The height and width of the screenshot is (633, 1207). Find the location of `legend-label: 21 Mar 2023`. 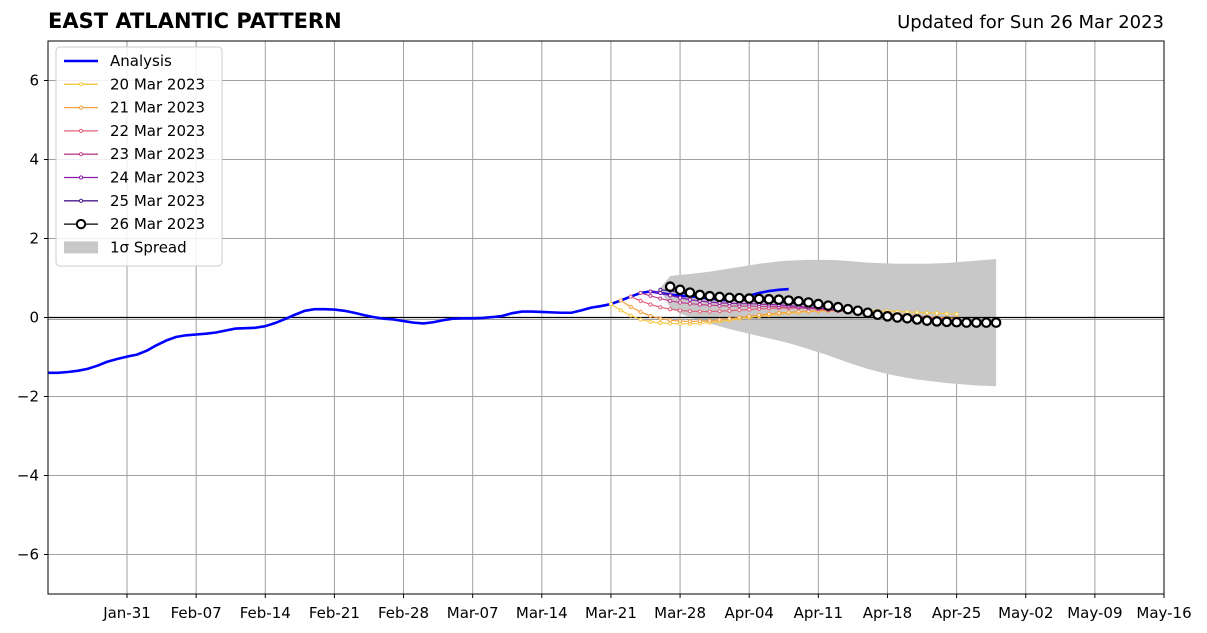

legend-label: 21 Mar 2023 is located at coordinates (157, 108).